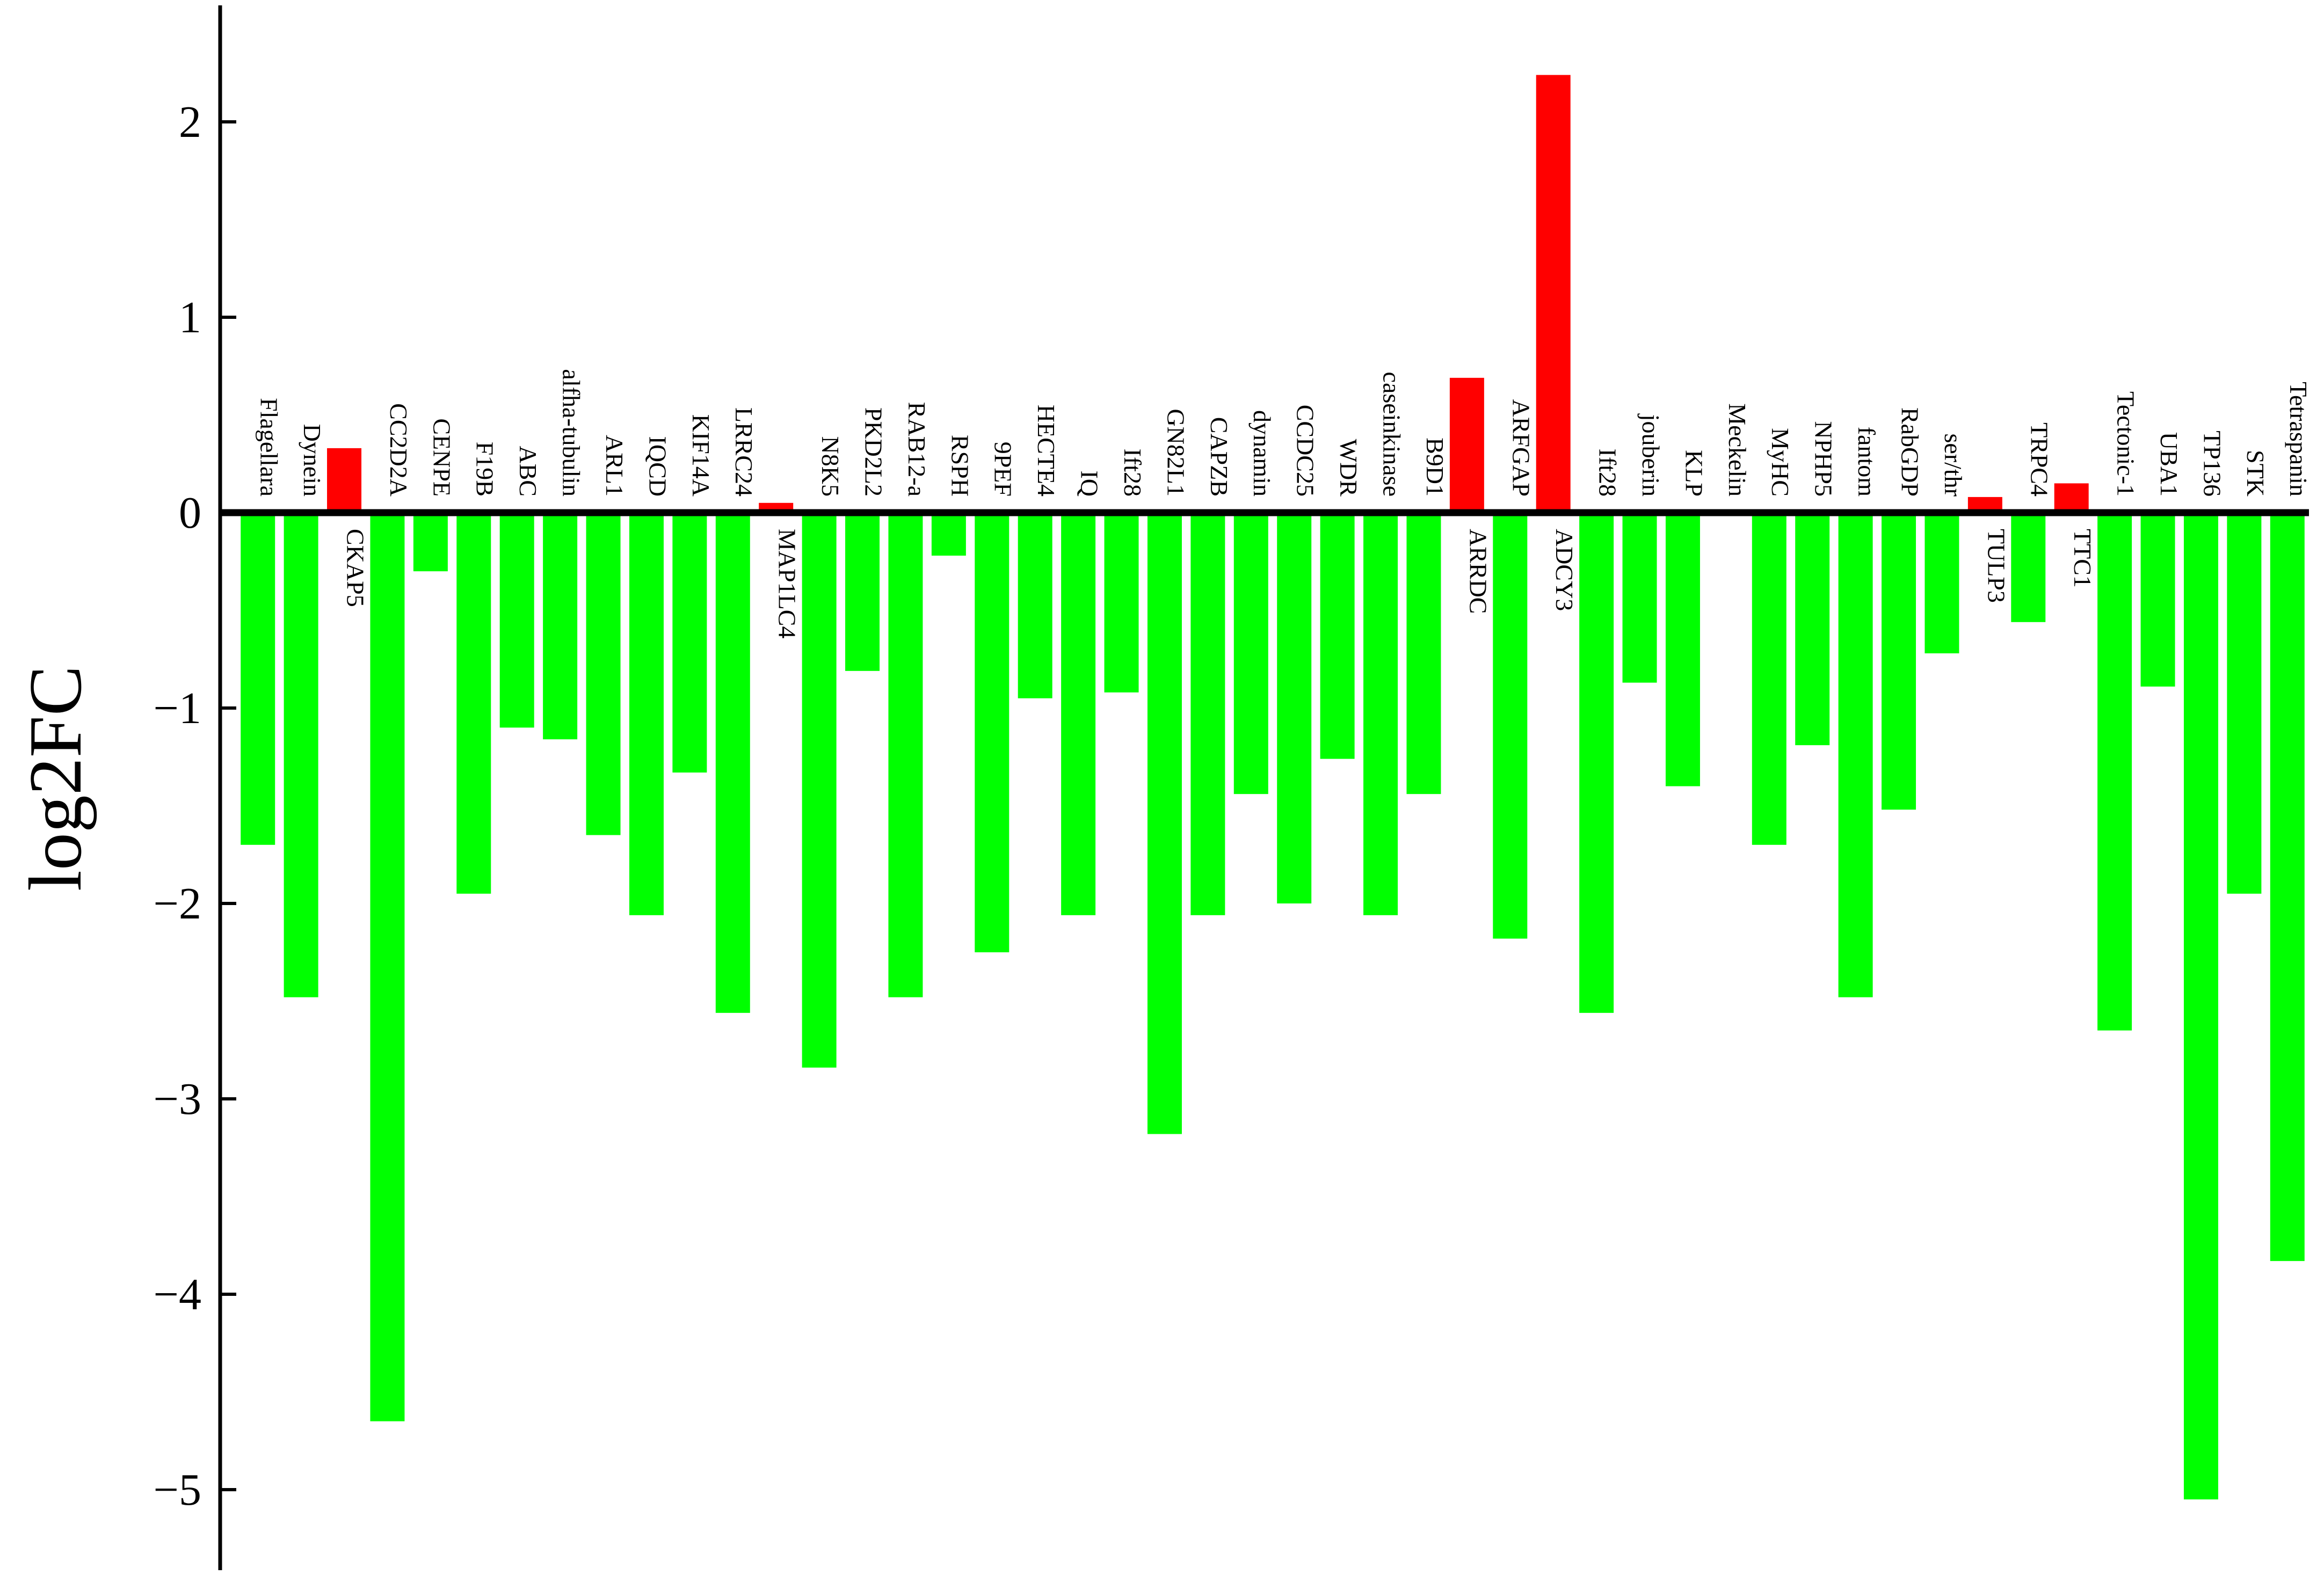 The image size is (2324, 1575). What do you see at coordinates (1391, 434) in the screenshot?
I see `category-label: caseinkinase` at bounding box center [1391, 434].